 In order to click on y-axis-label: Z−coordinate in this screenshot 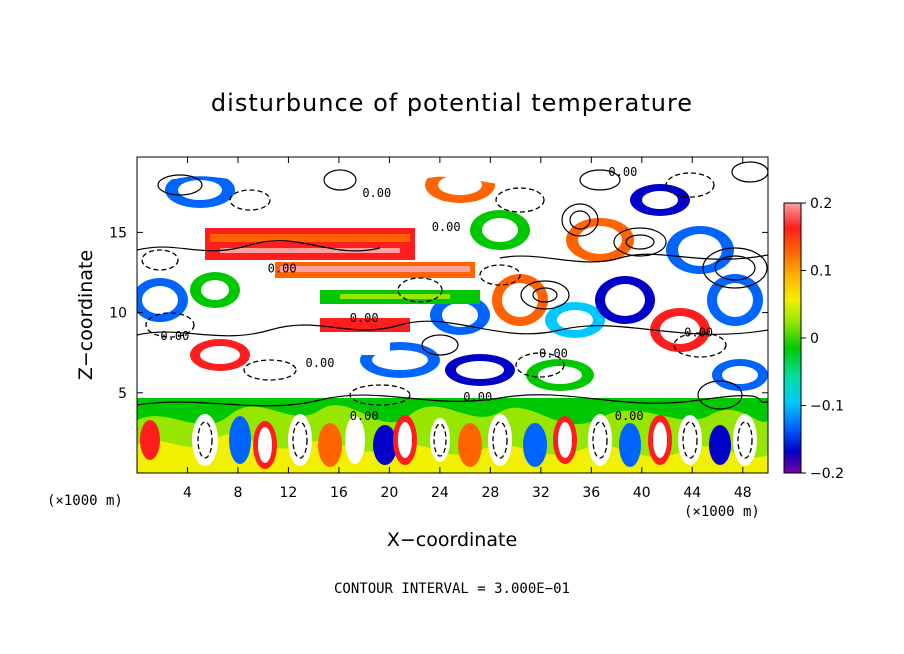, I will do `click(86, 315)`.